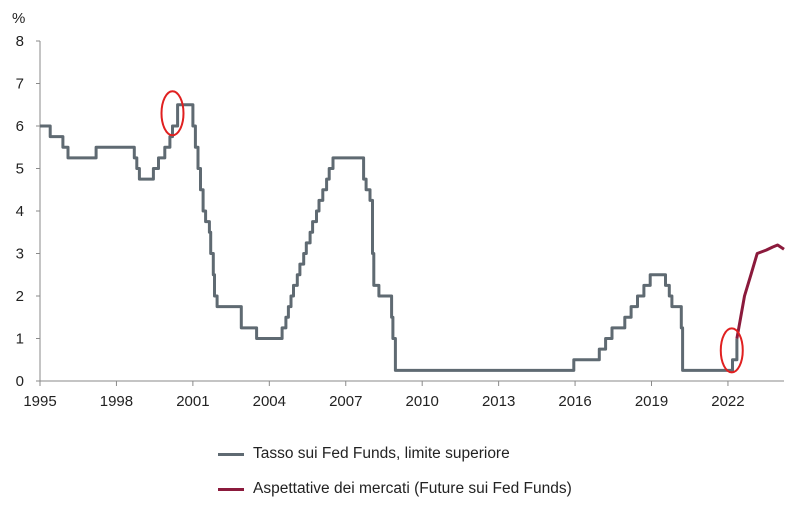 This screenshot has height=509, width=800. I want to click on series-line-market-expectations, so click(760, 291).